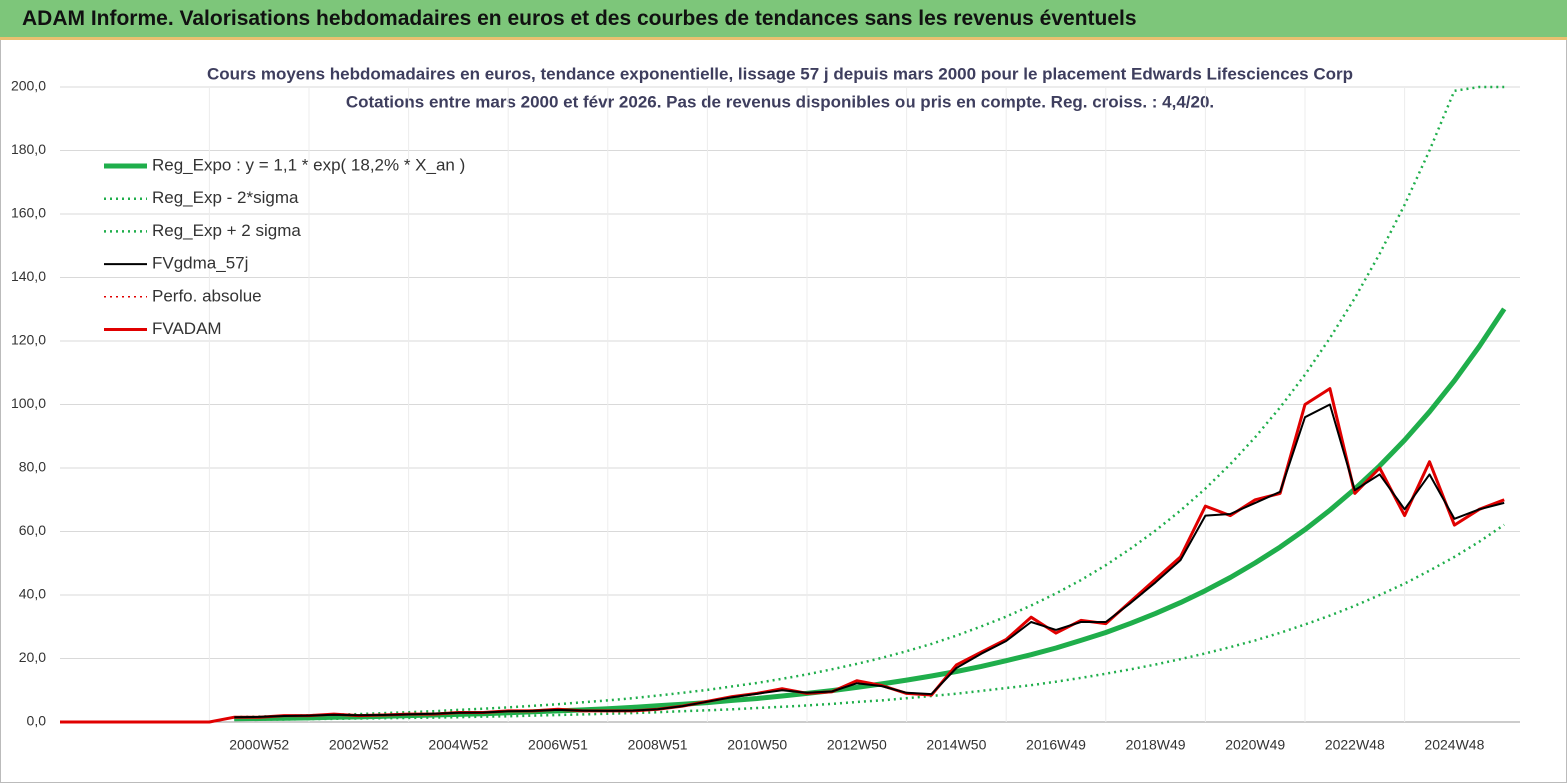  I want to click on y-tick-label: 180,0, so click(28, 149).